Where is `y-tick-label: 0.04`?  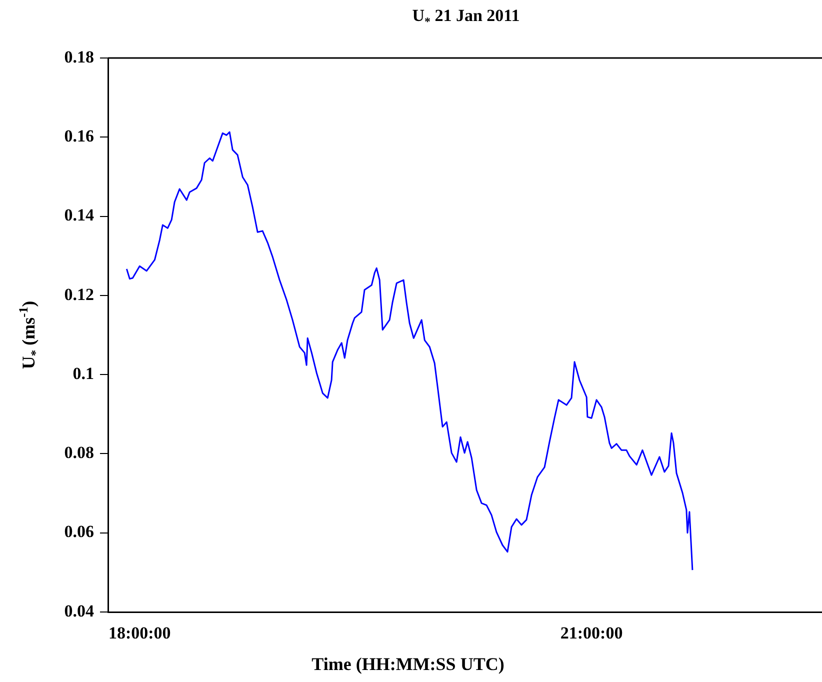 y-tick-label: 0.04 is located at coordinates (79, 610).